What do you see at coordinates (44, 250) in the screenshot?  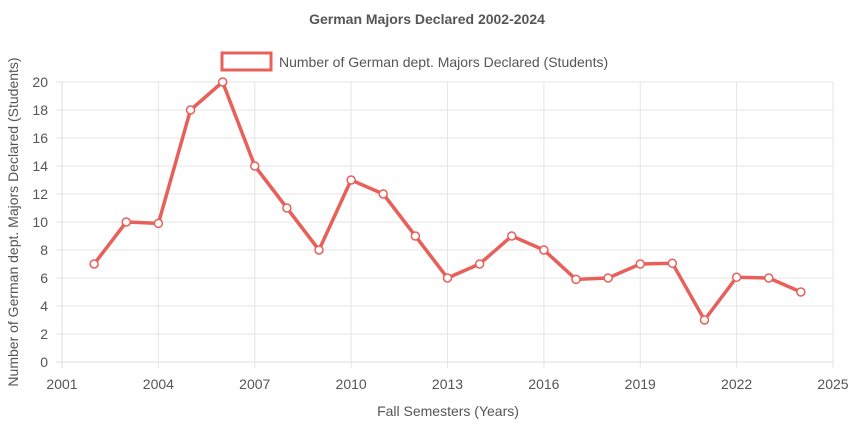 I see `y-tick-label: 8` at bounding box center [44, 250].